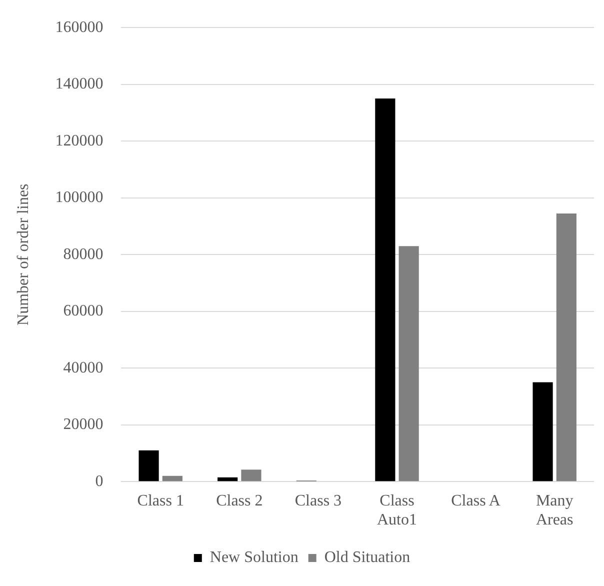 This screenshot has width=604, height=586. What do you see at coordinates (555, 510) in the screenshot?
I see `x-tick-label: Many Areas` at bounding box center [555, 510].